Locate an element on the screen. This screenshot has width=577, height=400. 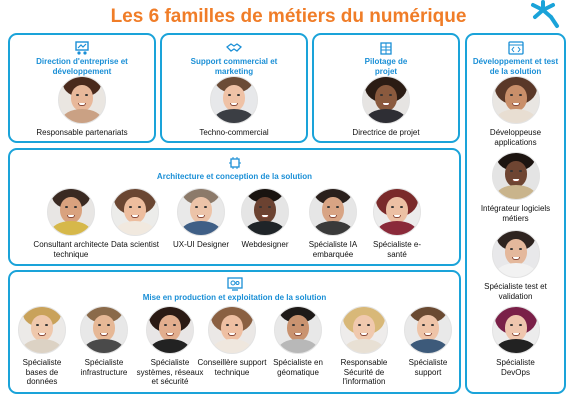
job-label: Techno-commercial is located at coordinates (234, 132).